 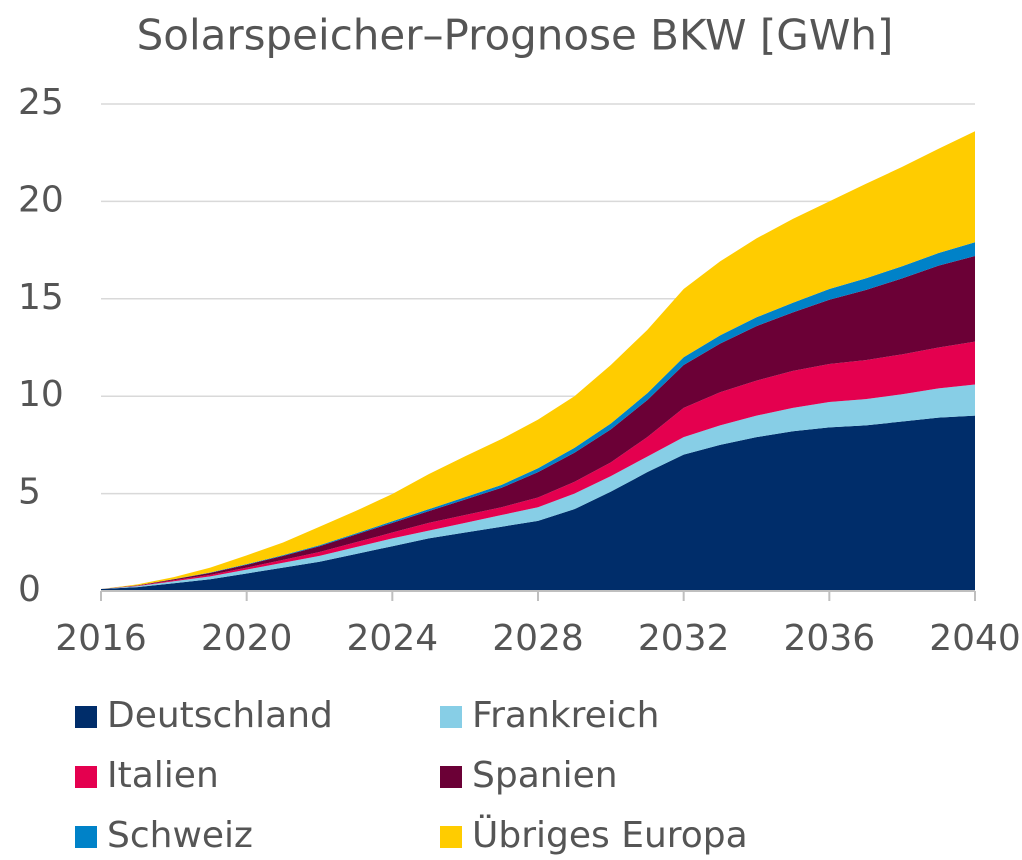 I want to click on legend-label: Deutschland, so click(x=220, y=715).